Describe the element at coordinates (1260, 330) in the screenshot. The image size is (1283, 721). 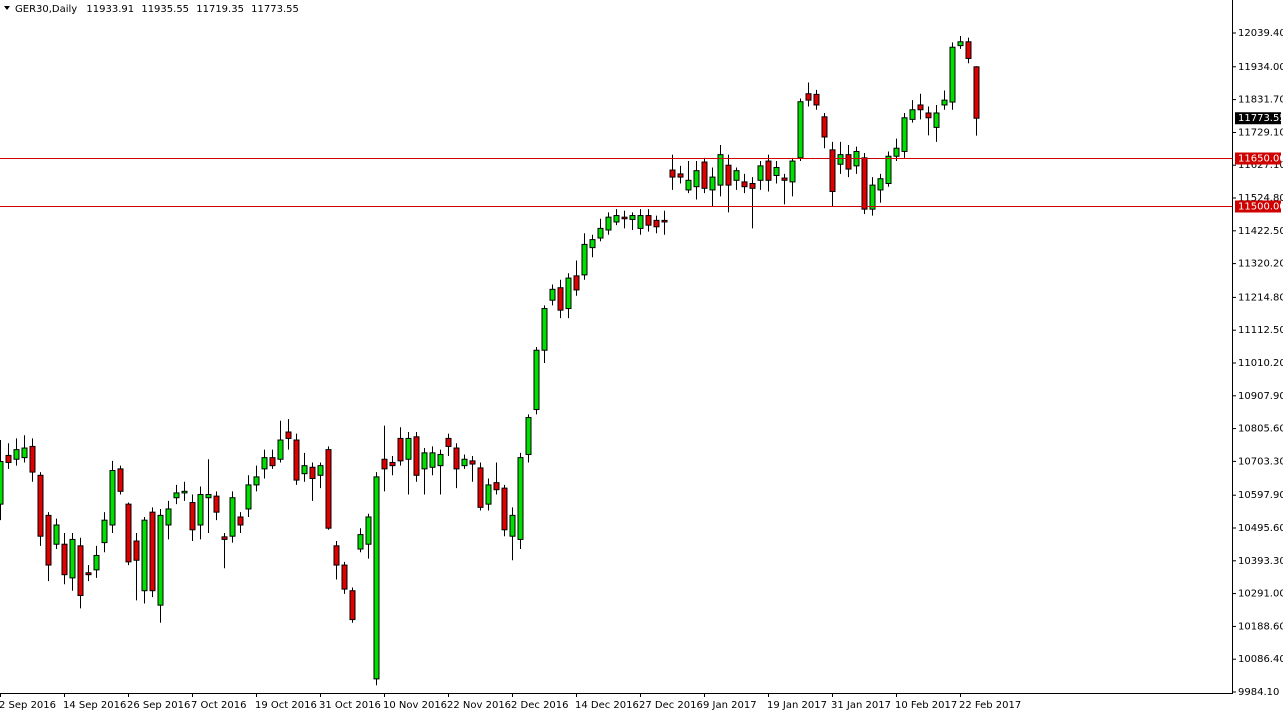
I see `y-tick-label: 11112.50` at that location.